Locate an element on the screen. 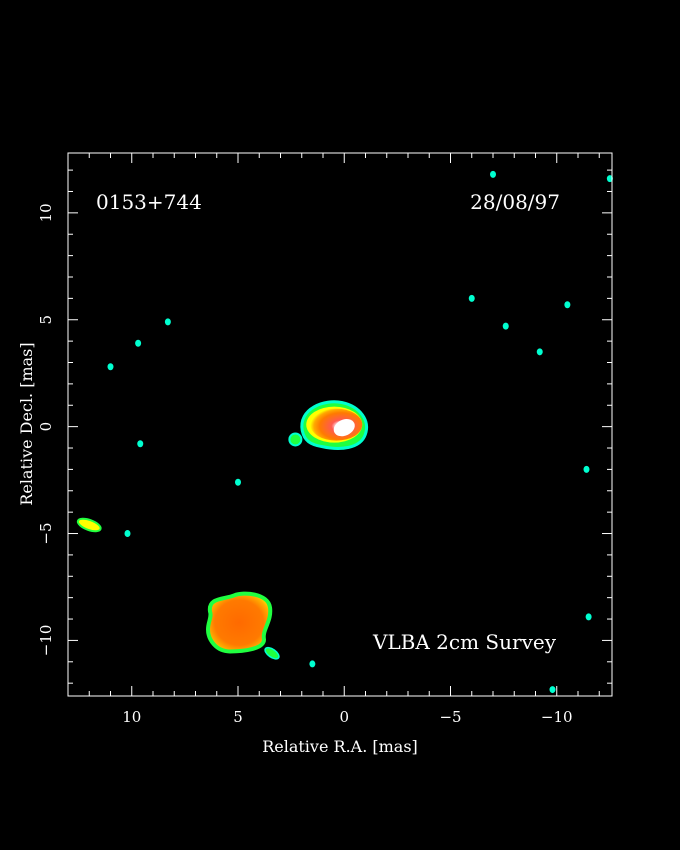 This screenshot has height=850, width=680. x-axis-label: Relative R.A. [mas] is located at coordinates (340, 746).